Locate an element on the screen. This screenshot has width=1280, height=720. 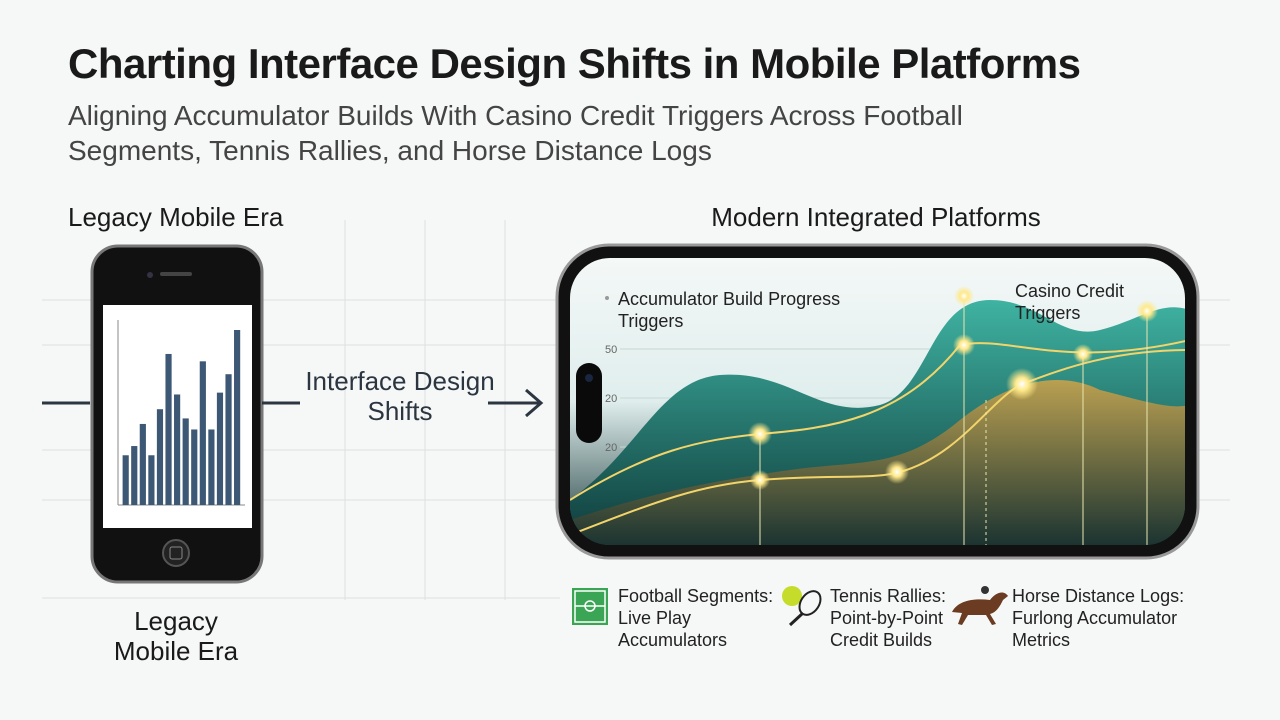
annotation: Accumulator Build Progress Triggers is located at coordinates (729, 310).